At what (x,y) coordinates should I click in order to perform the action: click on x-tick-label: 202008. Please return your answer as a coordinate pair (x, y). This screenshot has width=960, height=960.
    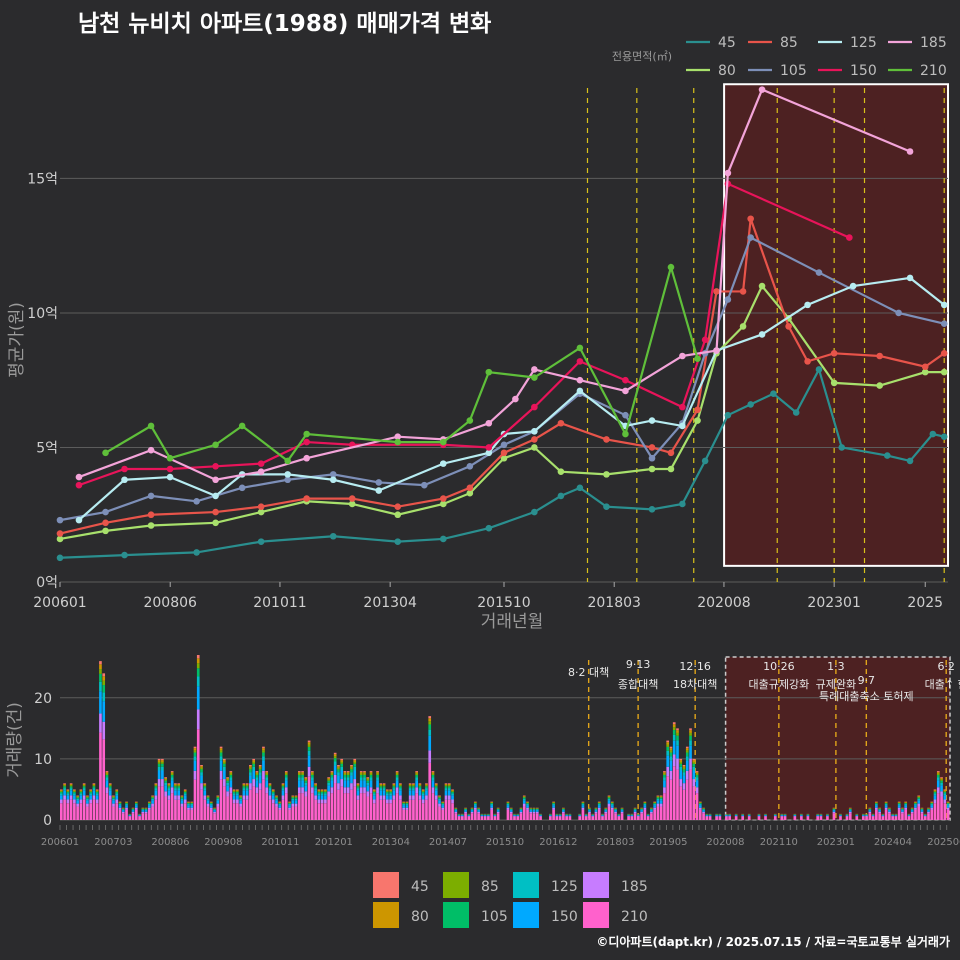
    Looking at the image, I should click on (723, 603).